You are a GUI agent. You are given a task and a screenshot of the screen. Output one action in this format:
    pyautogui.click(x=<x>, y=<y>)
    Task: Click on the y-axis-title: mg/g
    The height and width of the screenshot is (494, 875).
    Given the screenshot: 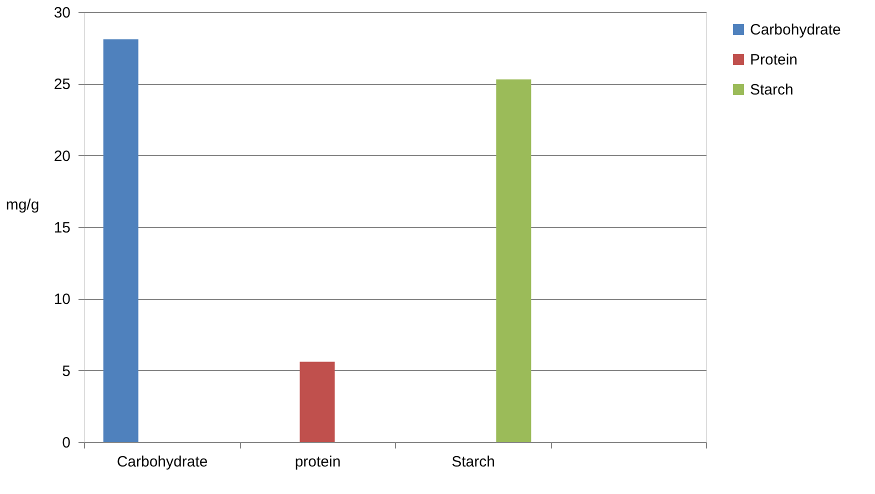 What is the action you would take?
    pyautogui.click(x=23, y=205)
    